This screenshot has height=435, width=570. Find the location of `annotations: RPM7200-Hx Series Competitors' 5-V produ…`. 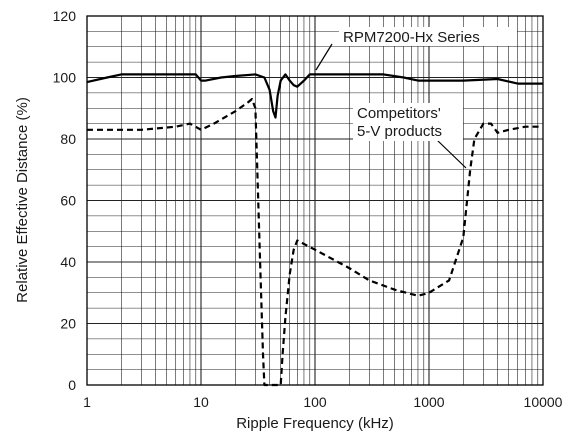

annotations: RPM7200-Hx Series Competitors' 5-V produ… is located at coordinates (416, 98).